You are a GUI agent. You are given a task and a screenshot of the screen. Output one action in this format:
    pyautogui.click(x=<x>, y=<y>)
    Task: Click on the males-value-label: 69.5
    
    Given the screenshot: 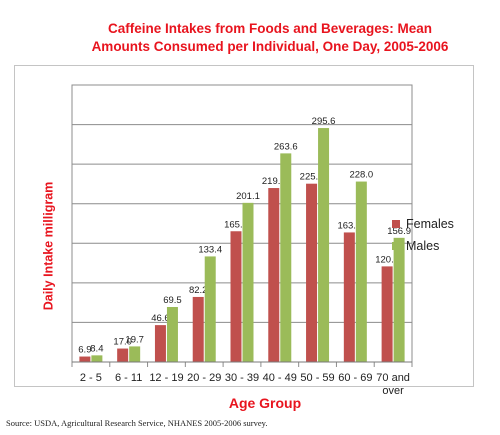 What is the action you would take?
    pyautogui.click(x=172, y=300)
    